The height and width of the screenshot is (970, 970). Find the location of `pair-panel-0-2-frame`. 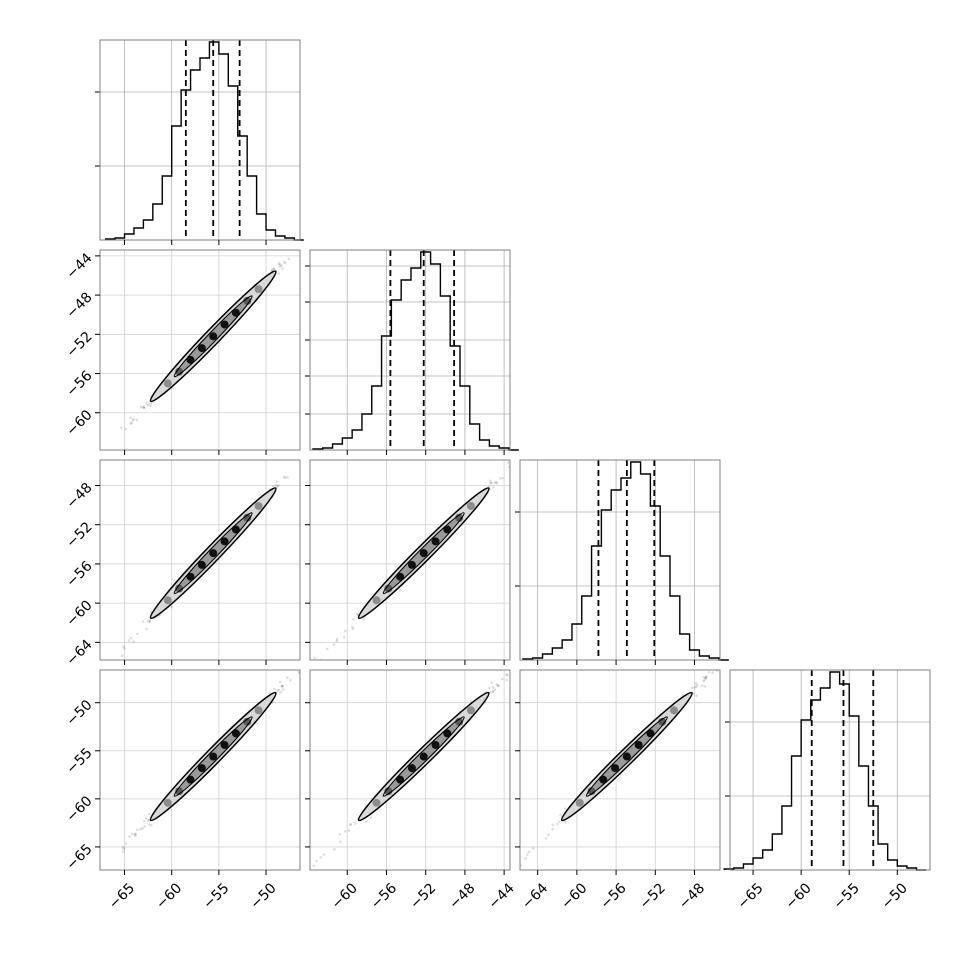

pair-panel-0-2-frame is located at coordinates (200, 560).